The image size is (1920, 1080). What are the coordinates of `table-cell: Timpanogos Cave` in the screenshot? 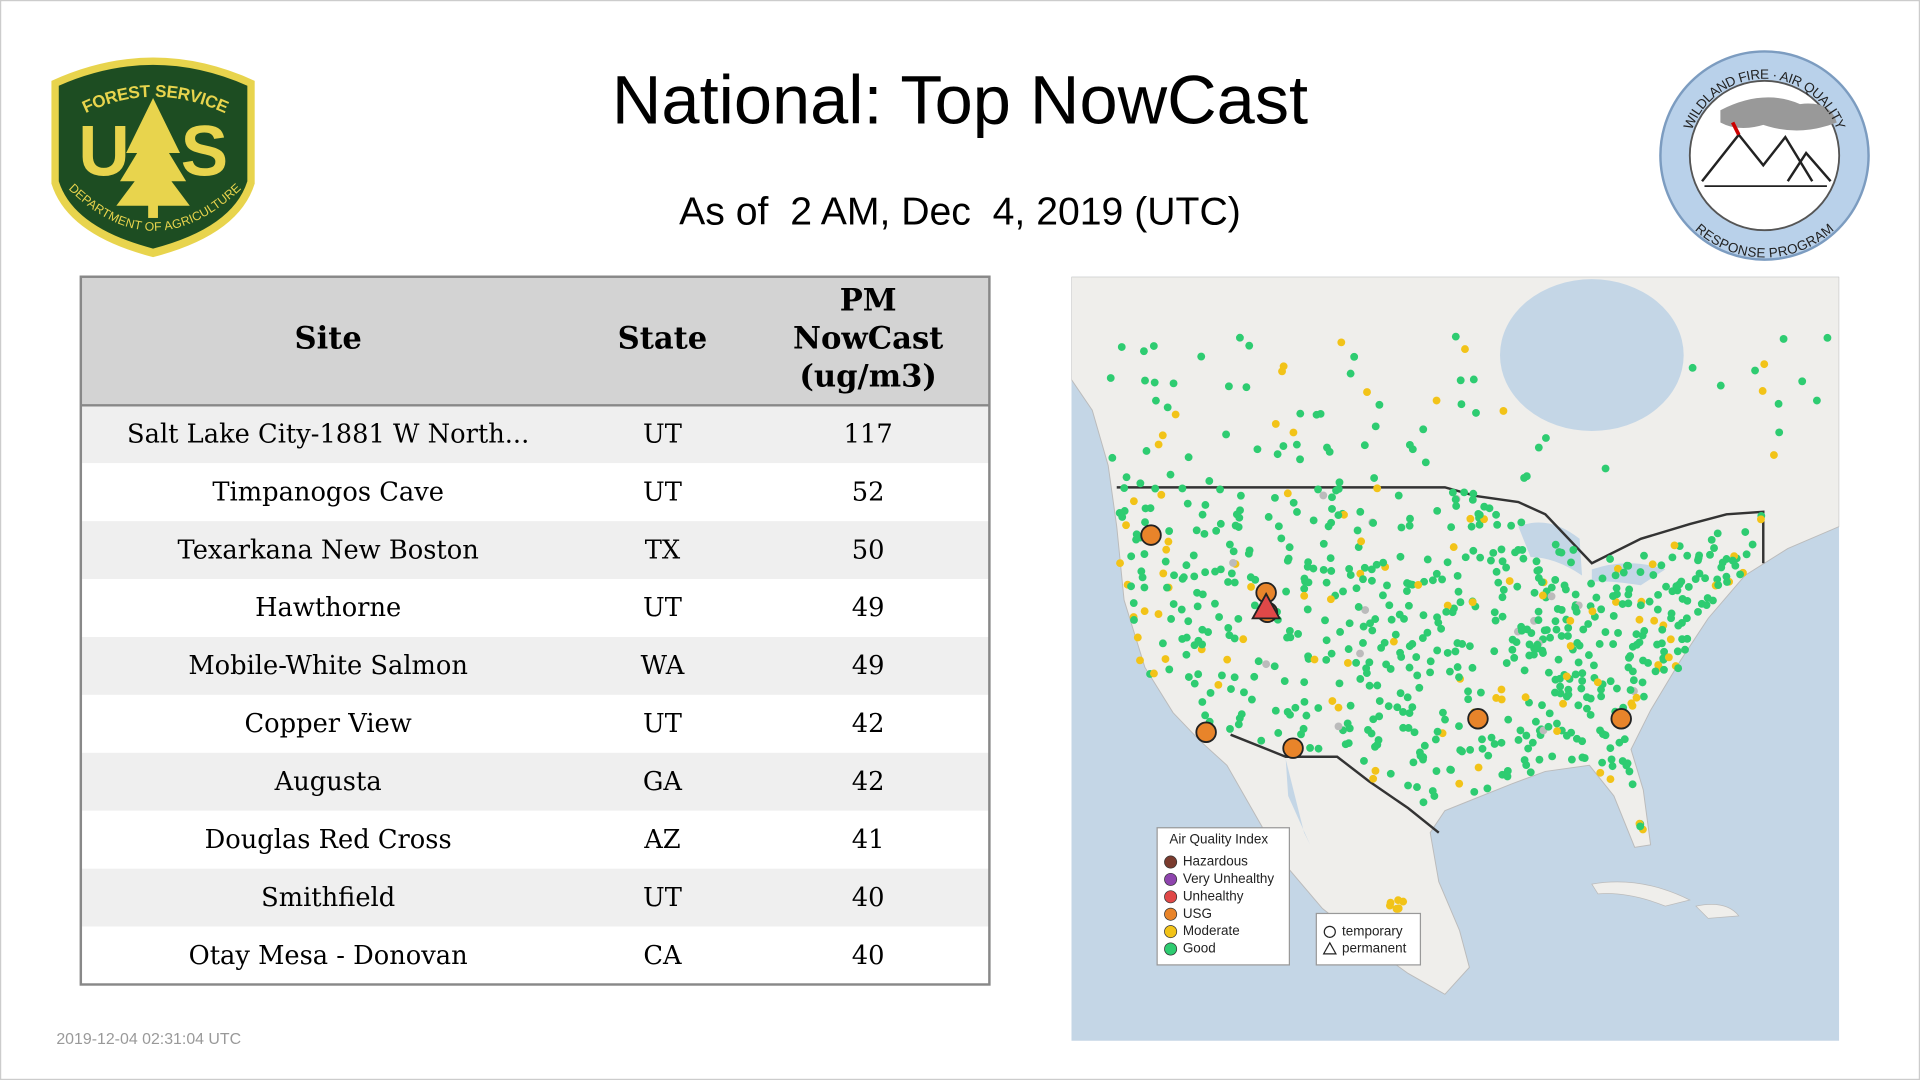 It's located at (328, 492).